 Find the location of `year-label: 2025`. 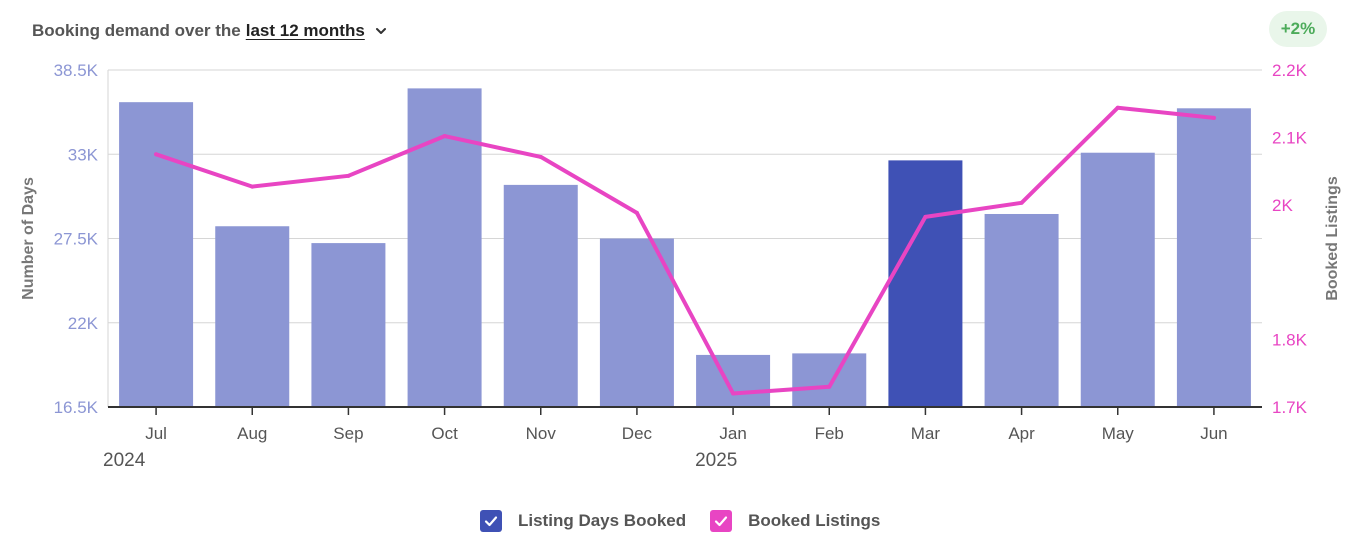

year-label: 2025 is located at coordinates (716, 460).